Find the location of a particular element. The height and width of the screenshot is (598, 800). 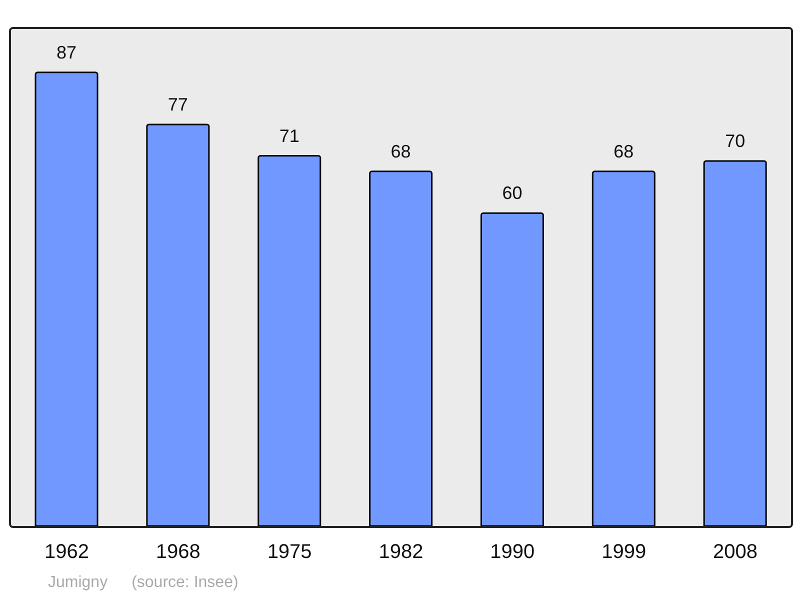

x-tick-label: 1999 is located at coordinates (624, 552).